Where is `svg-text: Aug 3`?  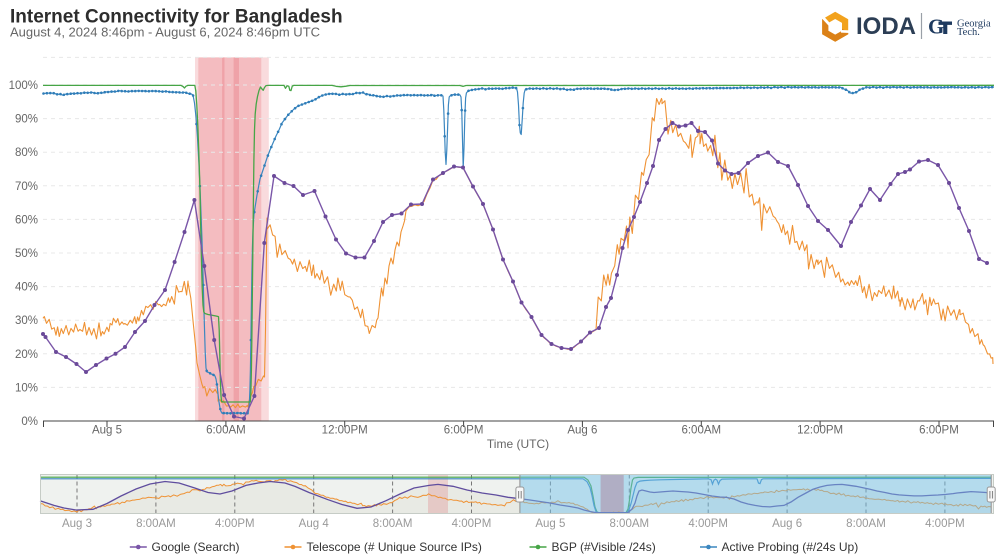
svg-text: Aug 3 is located at coordinates (77, 524).